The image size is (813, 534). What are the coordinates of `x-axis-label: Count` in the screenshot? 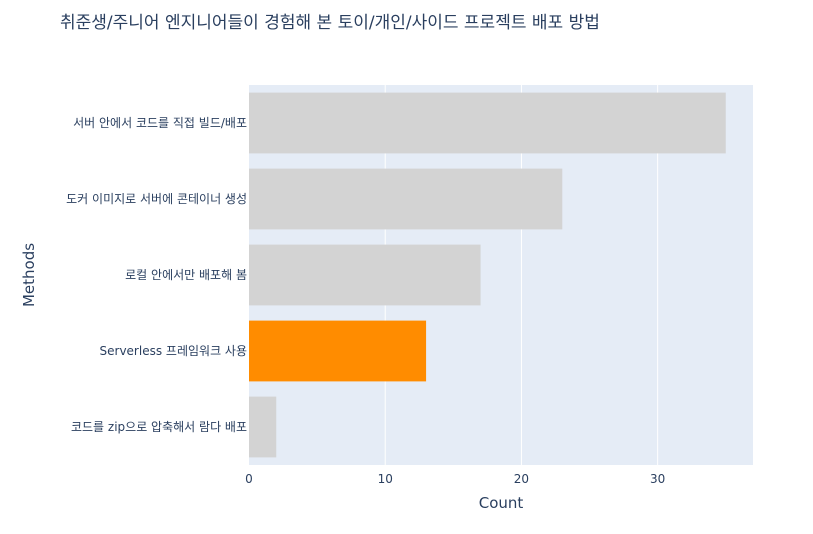 It's located at (501, 503).